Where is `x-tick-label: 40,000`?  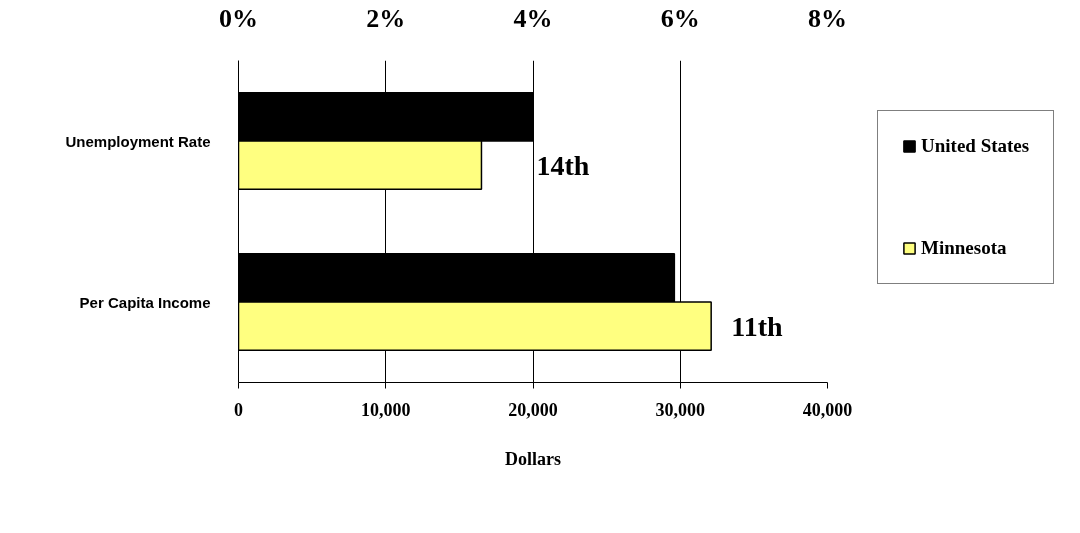
x-tick-label: 40,000 is located at coordinates (827, 409).